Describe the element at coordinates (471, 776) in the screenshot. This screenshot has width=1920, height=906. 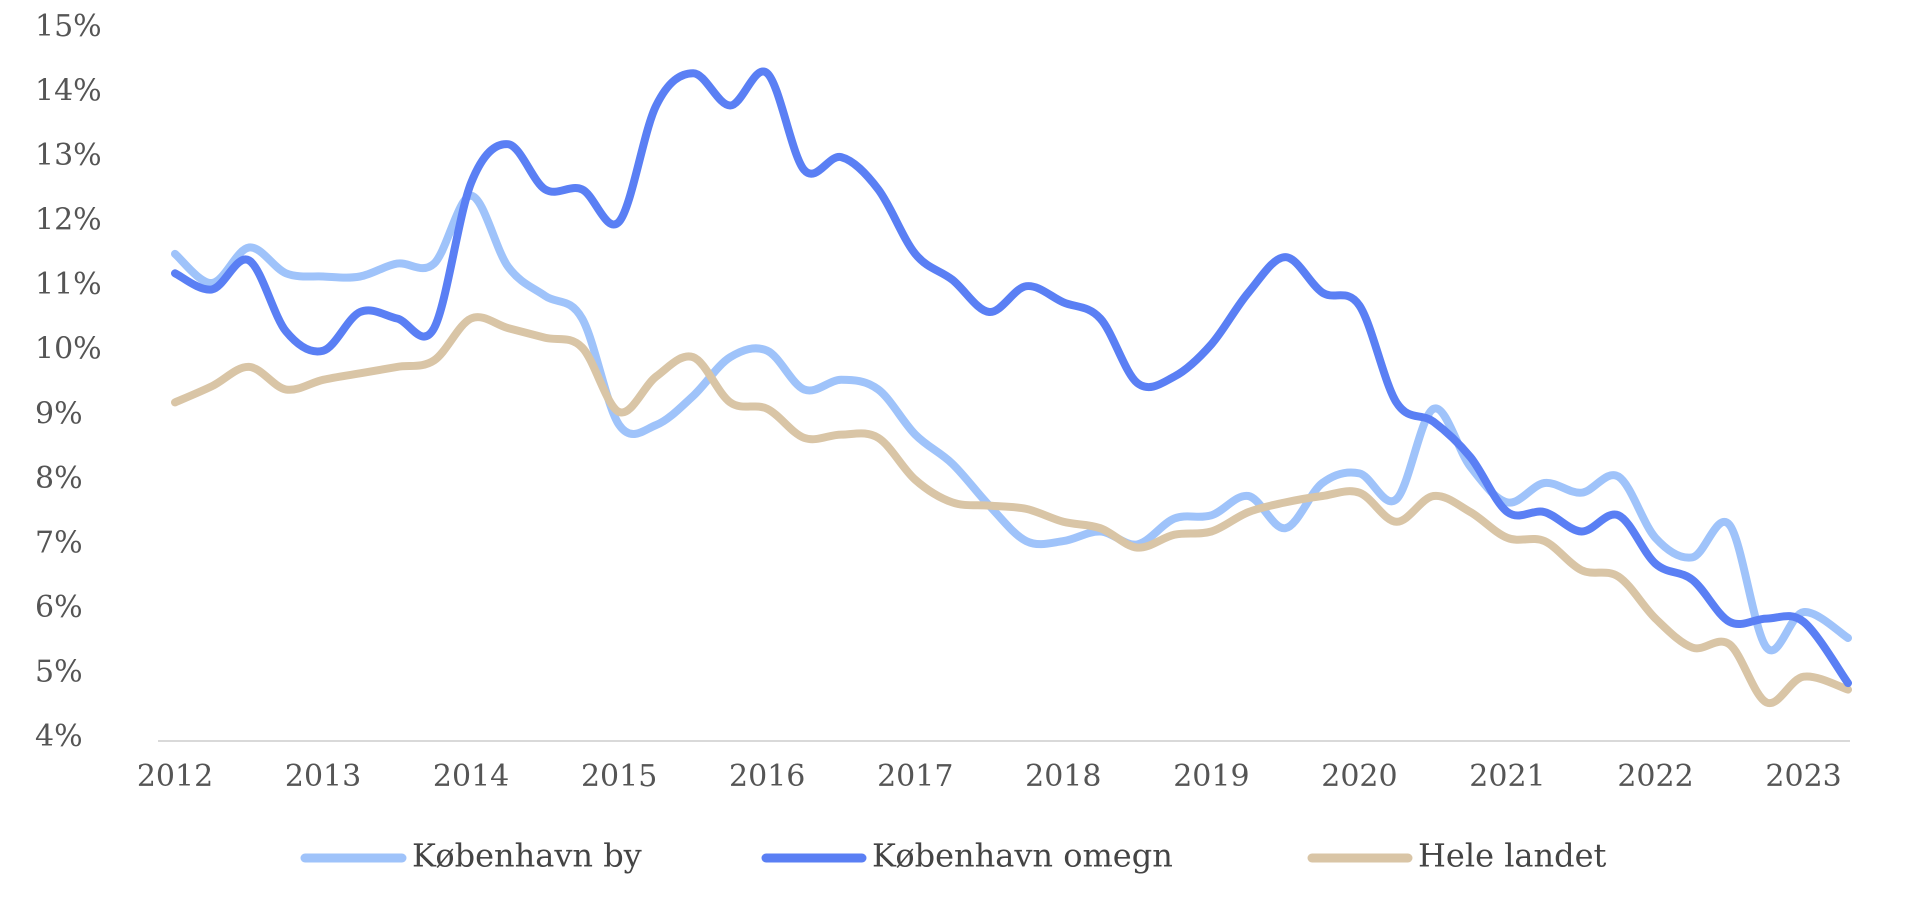
I see `x-tick-label: 2014` at that location.